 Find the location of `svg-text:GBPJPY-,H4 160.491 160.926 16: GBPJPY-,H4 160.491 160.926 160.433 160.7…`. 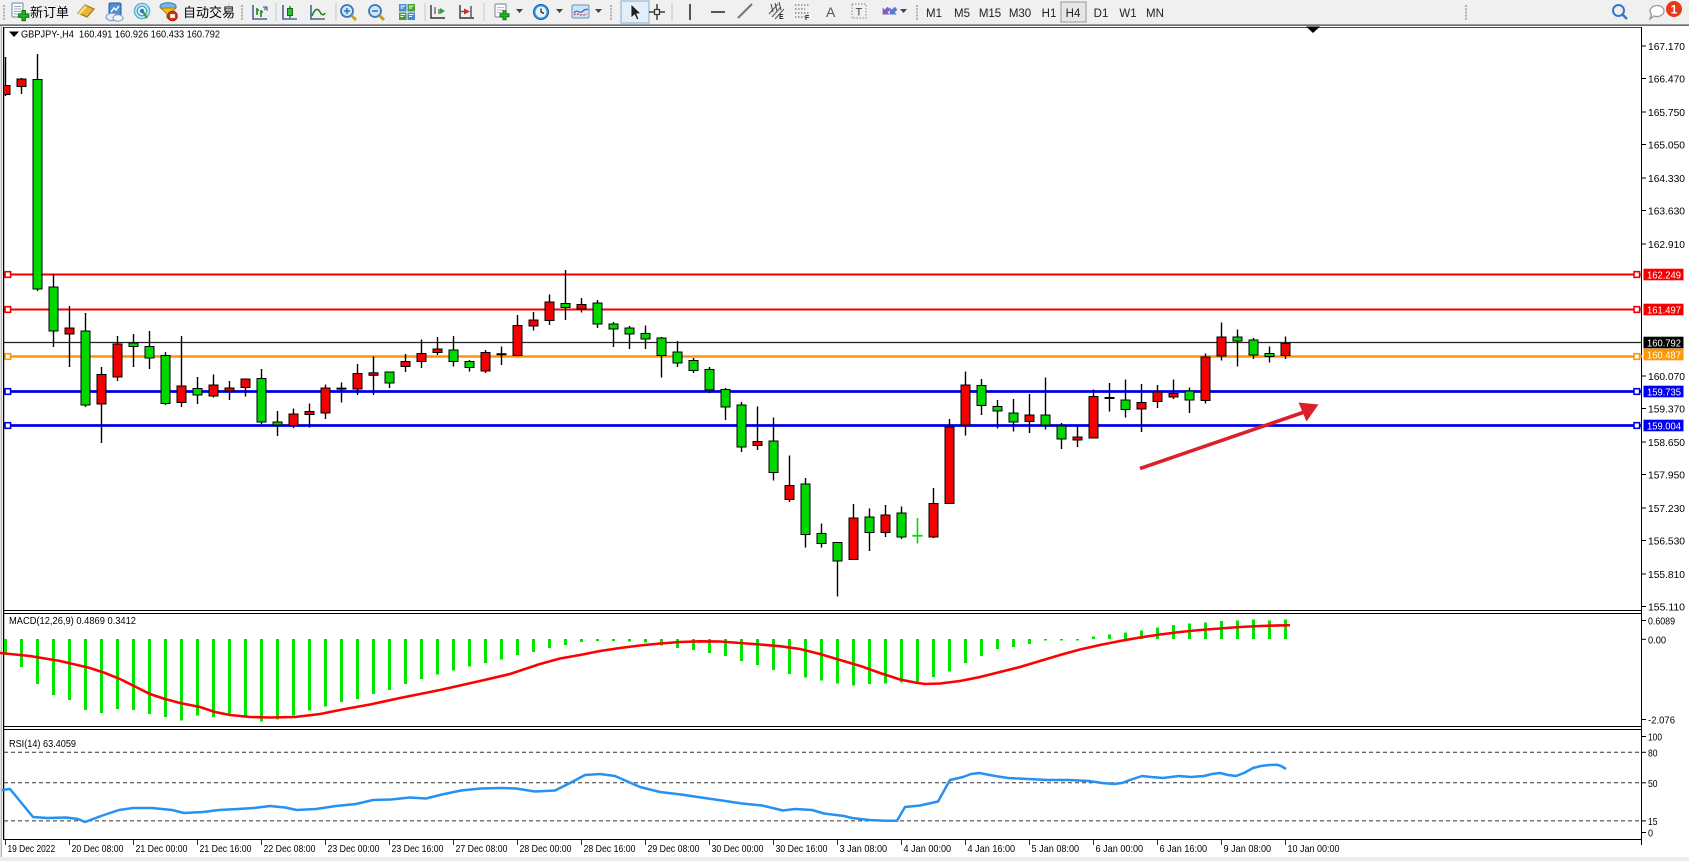

svg-text:GBPJPY-,H4 160.491 160.926 16: GBPJPY-,H4 160.491 160.926 160.433 160.7… is located at coordinates (120, 35).